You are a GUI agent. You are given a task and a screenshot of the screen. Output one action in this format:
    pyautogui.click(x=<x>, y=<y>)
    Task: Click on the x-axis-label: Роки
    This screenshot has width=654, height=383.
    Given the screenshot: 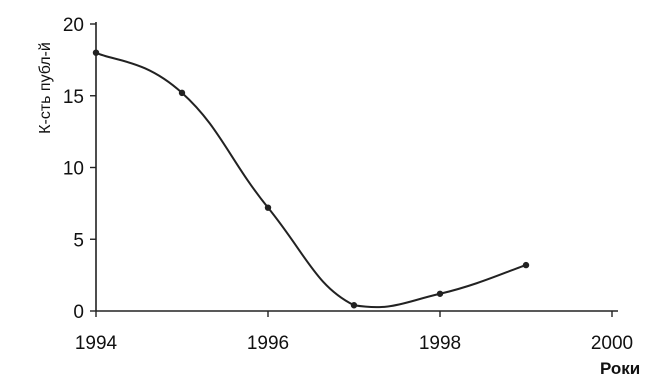 What is the action you would take?
    pyautogui.click(x=620, y=368)
    